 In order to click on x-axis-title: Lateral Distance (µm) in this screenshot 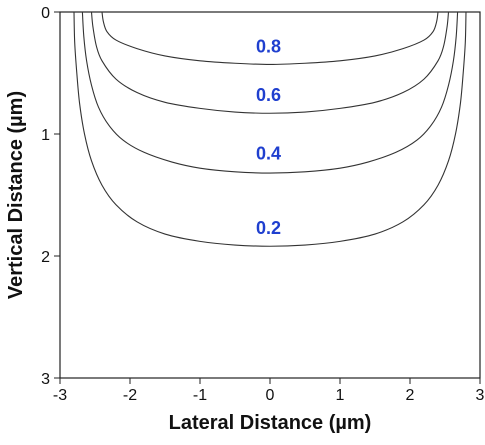, I will do `click(270, 423)`.